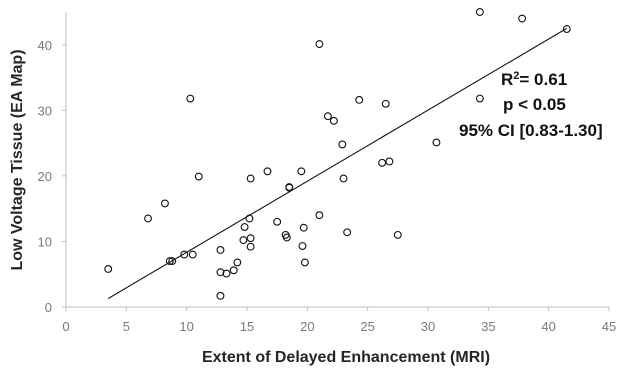 The width and height of the screenshot is (631, 369). Describe the element at coordinates (307, 326) in the screenshot. I see `x-tick-label: 20` at that location.